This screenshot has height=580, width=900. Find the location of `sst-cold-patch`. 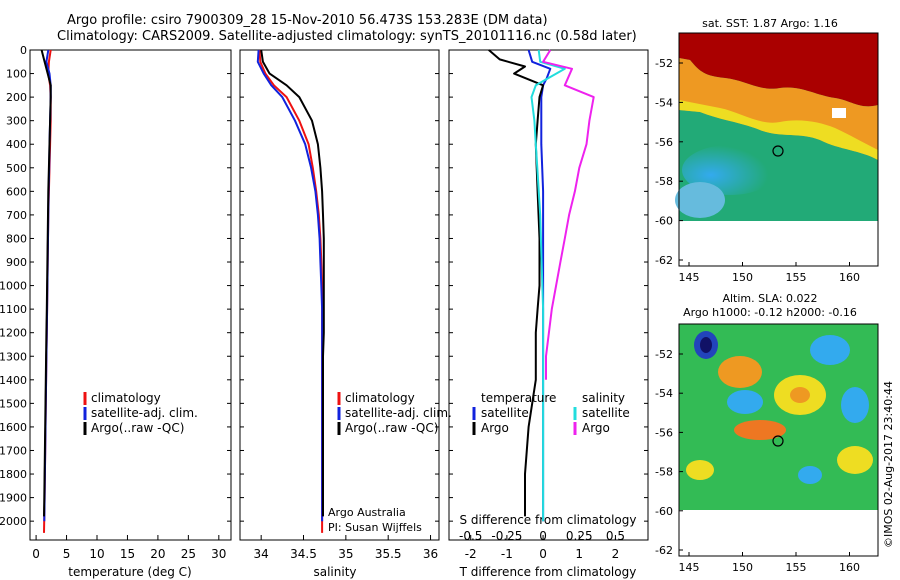

sst-cold-patch is located at coordinates (700, 200).